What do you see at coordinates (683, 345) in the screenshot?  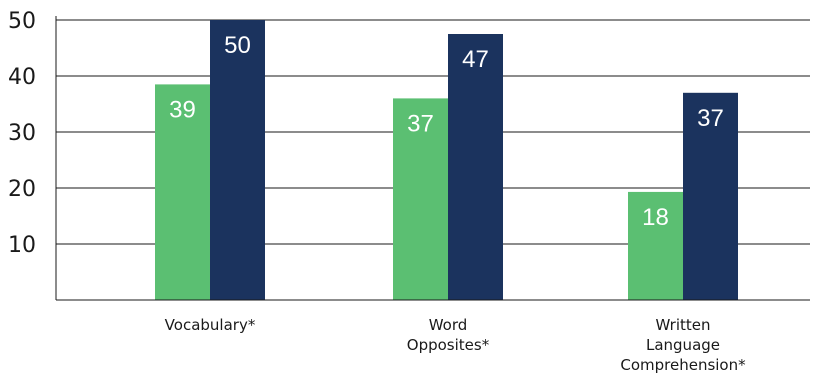 I see `category-label: Language` at bounding box center [683, 345].